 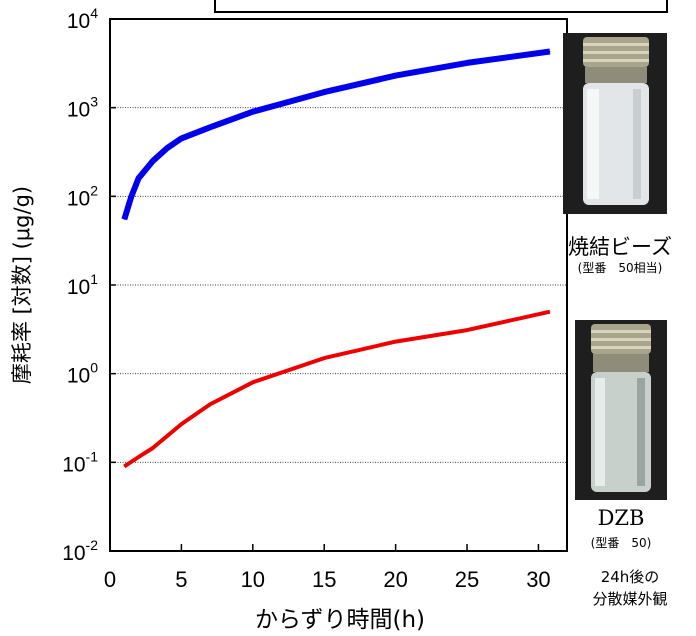 What do you see at coordinates (340, 620) in the screenshot?
I see `x-axis-title: からずり時間(h)` at bounding box center [340, 620].